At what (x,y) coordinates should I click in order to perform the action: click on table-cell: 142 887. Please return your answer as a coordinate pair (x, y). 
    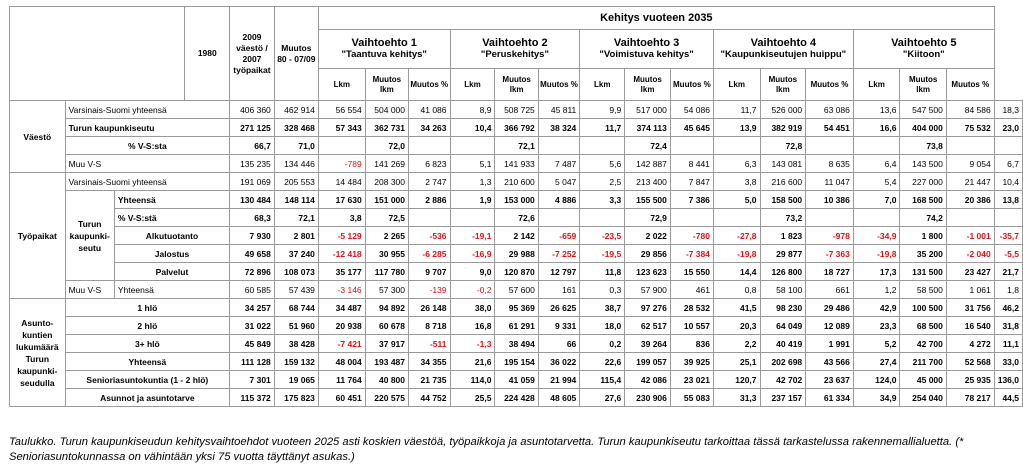
    Looking at the image, I should click on (647, 163).